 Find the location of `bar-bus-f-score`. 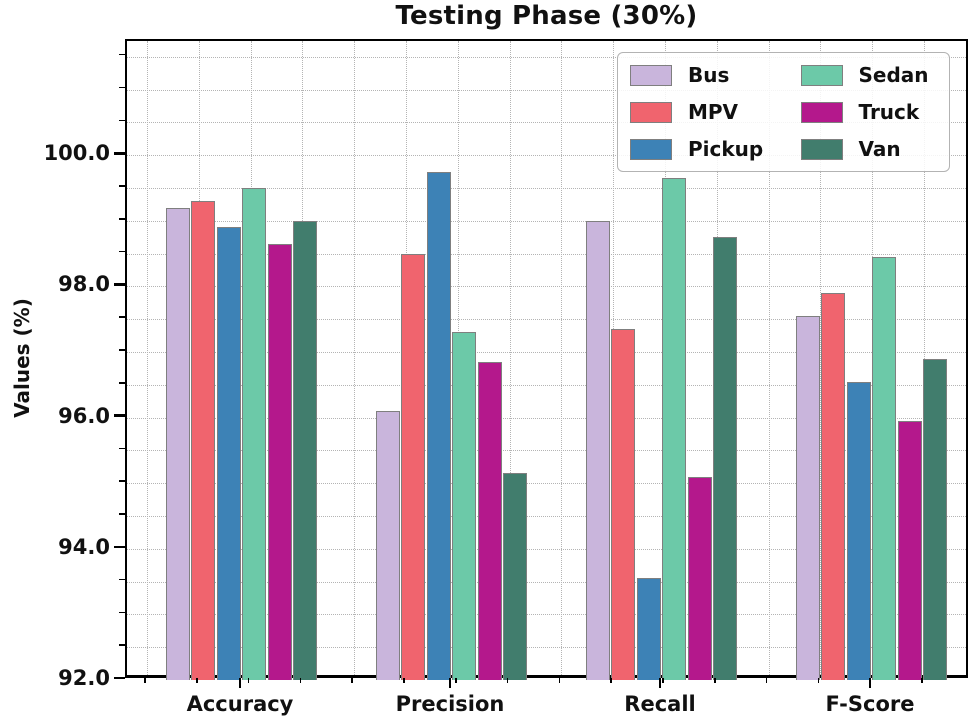

bar-bus-f-score is located at coordinates (807, 497).